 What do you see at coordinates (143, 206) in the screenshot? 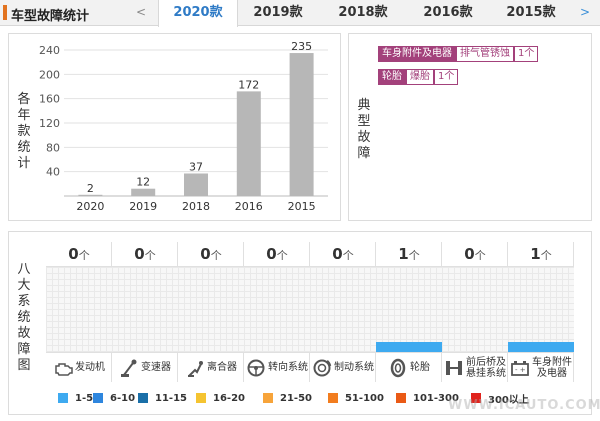
I see `x-tick-label: 2019` at bounding box center [143, 206].